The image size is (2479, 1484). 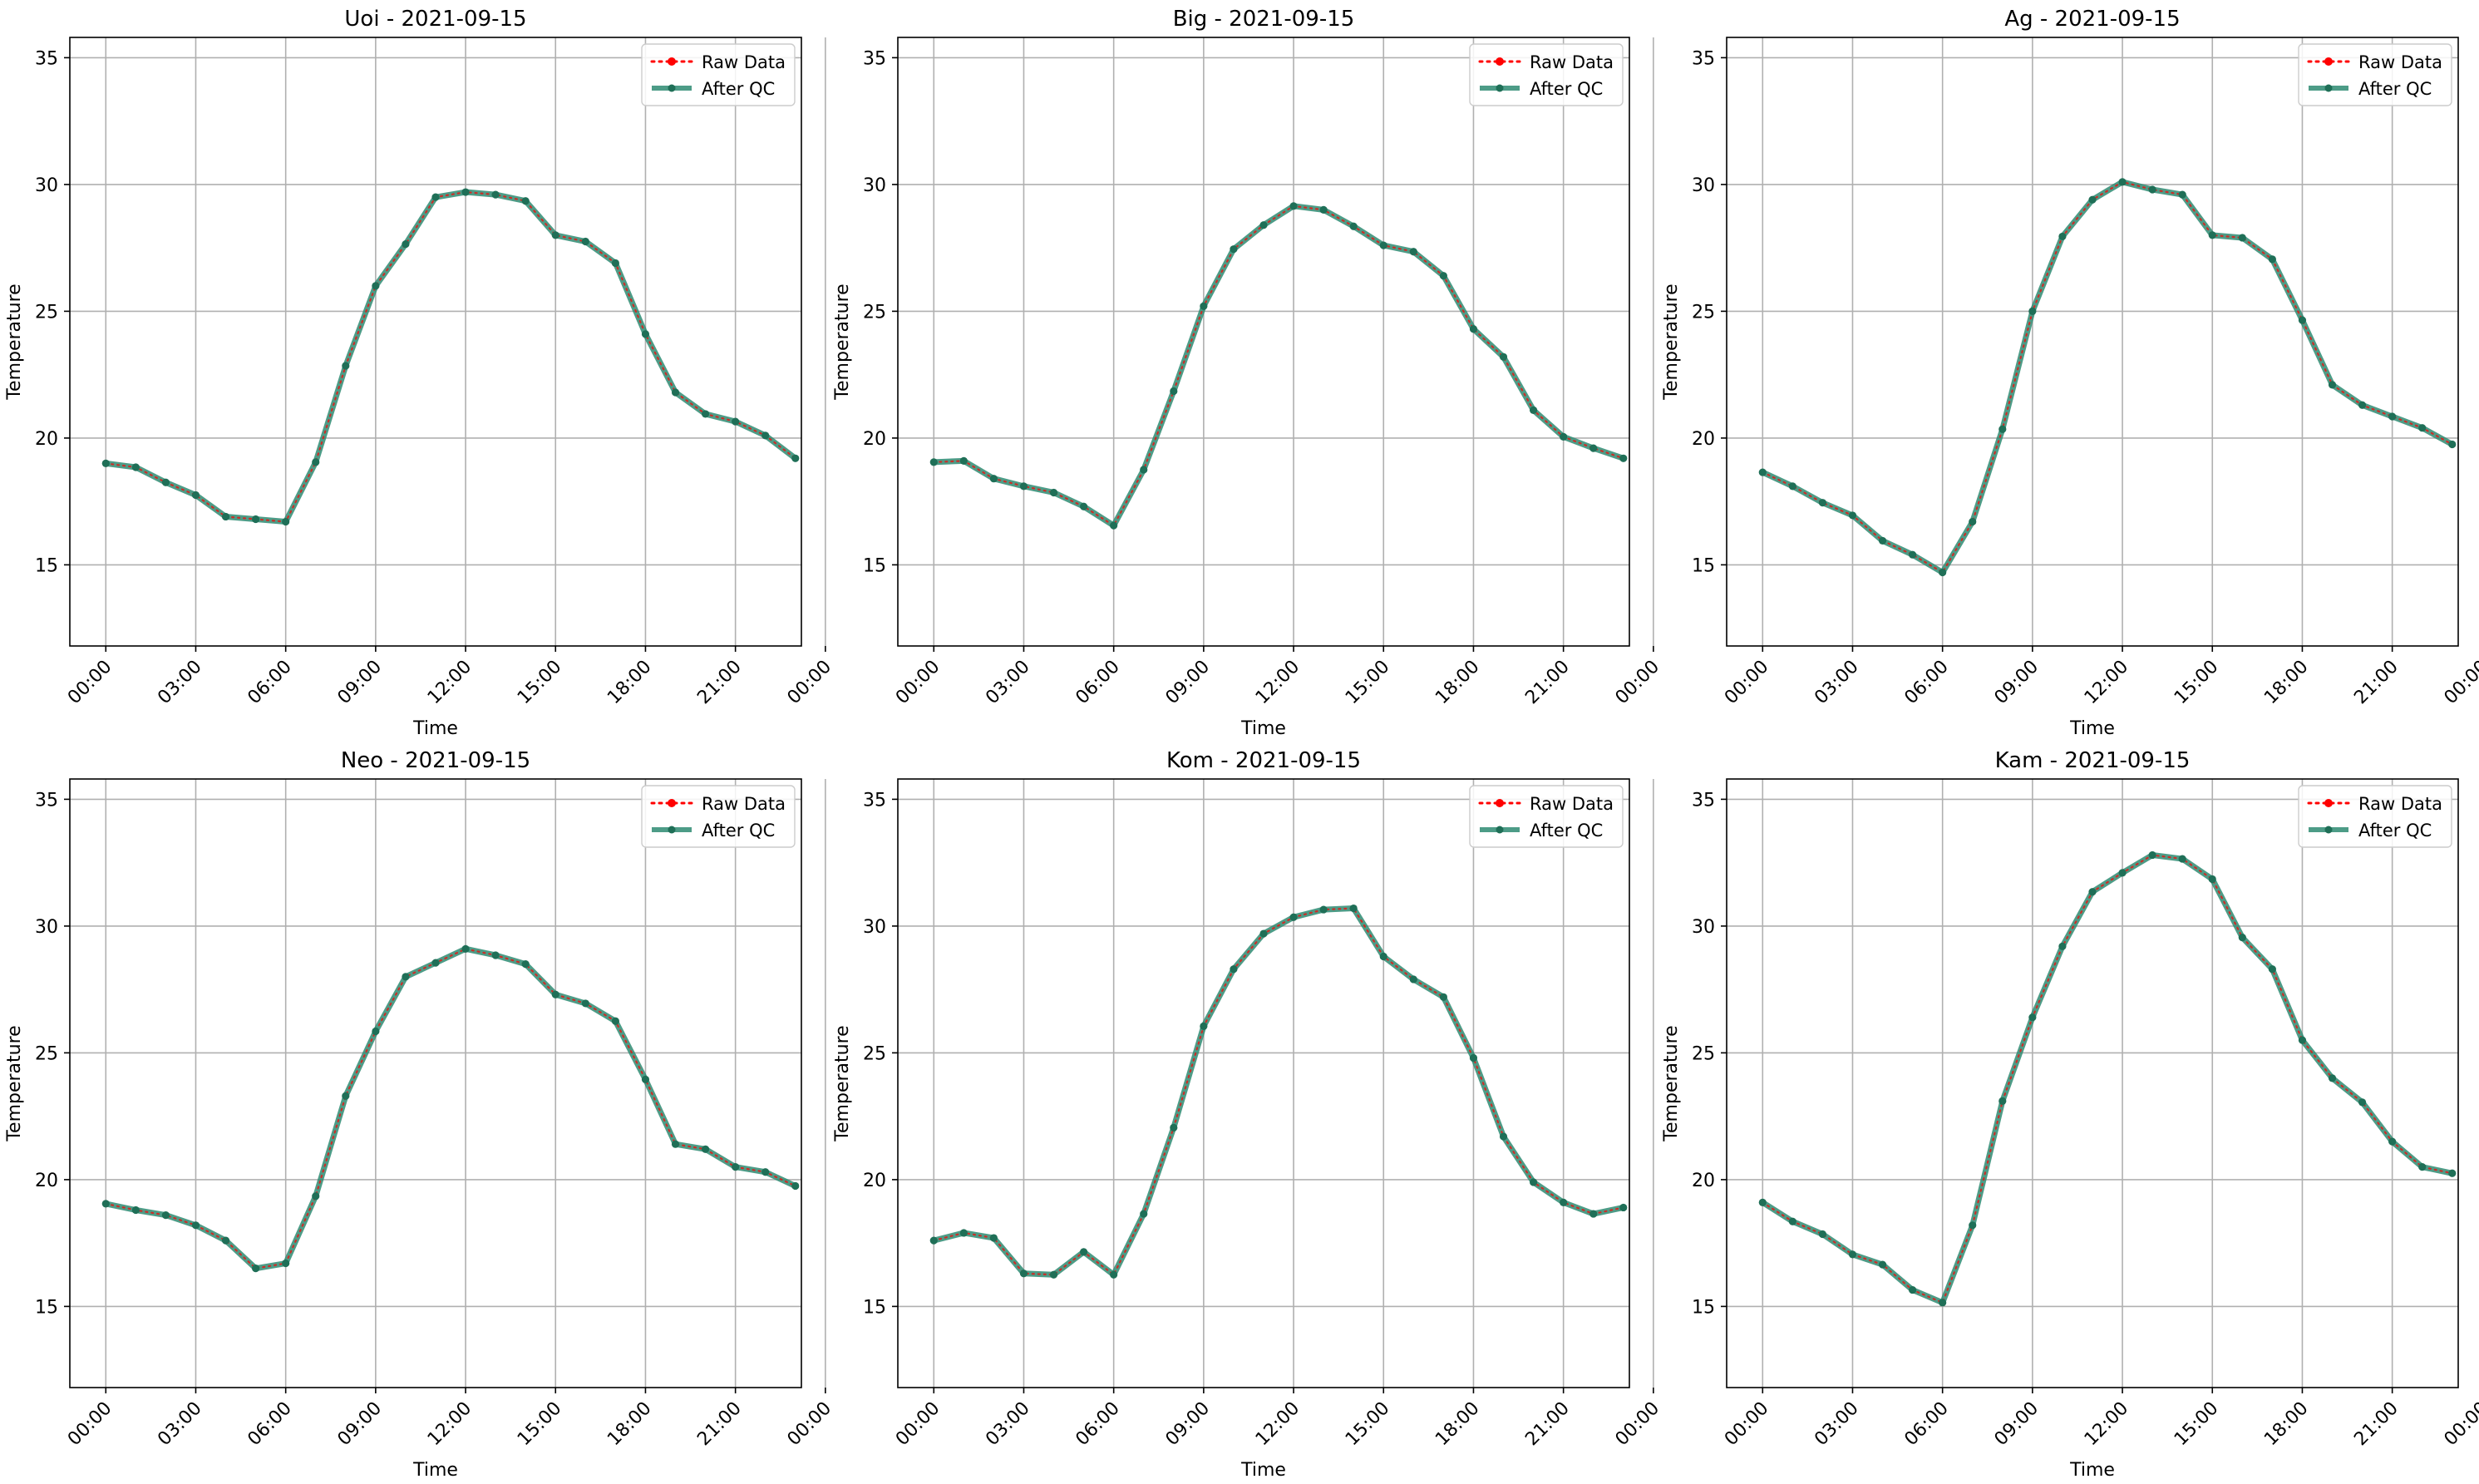 What do you see at coordinates (2107, 683) in the screenshot?
I see `x-tick-label: 12:00` at bounding box center [2107, 683].